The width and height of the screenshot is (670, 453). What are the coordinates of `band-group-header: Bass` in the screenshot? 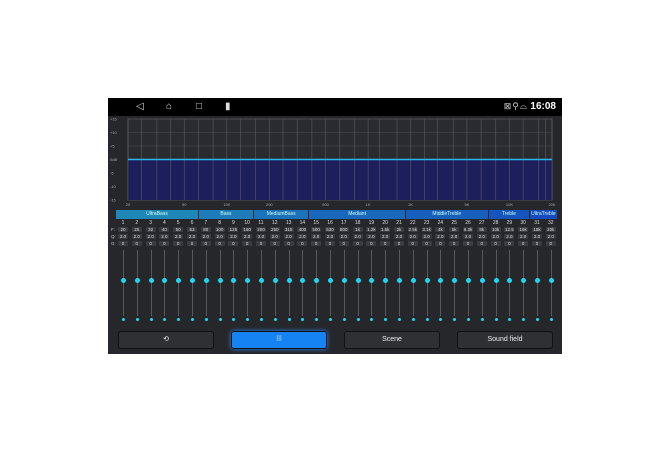 It's located at (226, 214).